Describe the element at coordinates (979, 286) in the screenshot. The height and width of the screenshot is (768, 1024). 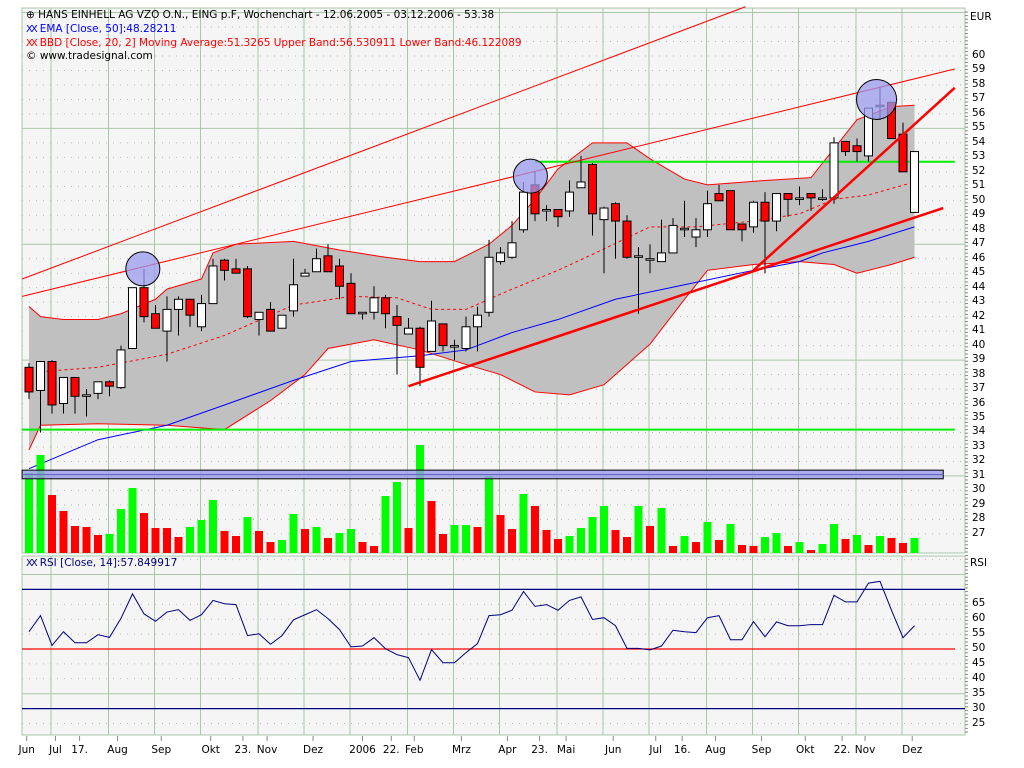
I see `price-tick-label: 44` at that location.